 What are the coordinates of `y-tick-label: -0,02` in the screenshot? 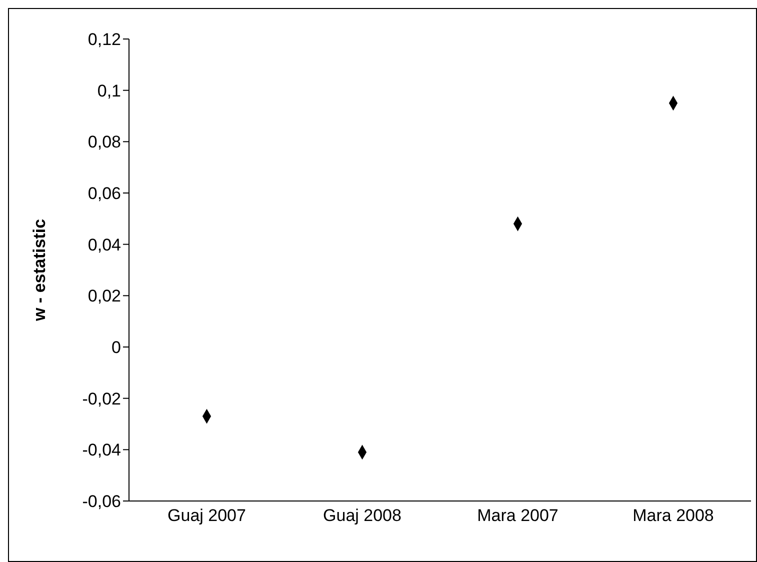 It's located at (101, 398).